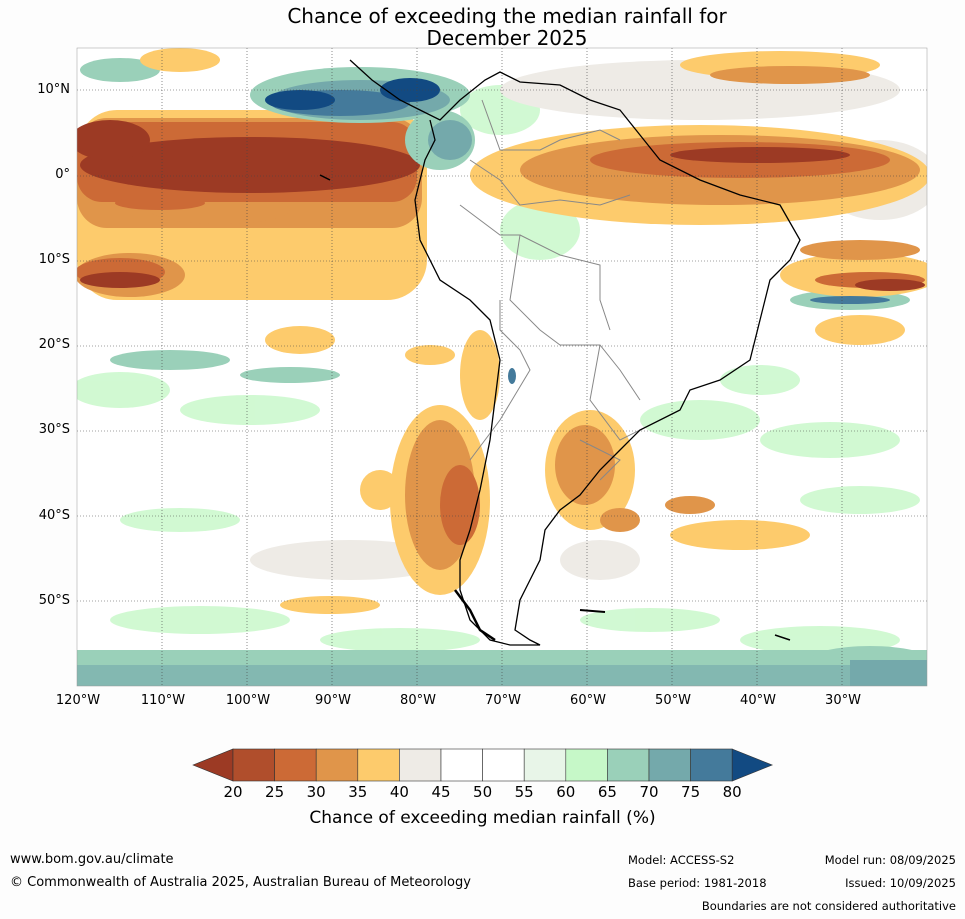 The height and width of the screenshot is (919, 965). What do you see at coordinates (483, 792) in the screenshot?
I see `colorbar-tick-label: 50` at bounding box center [483, 792].